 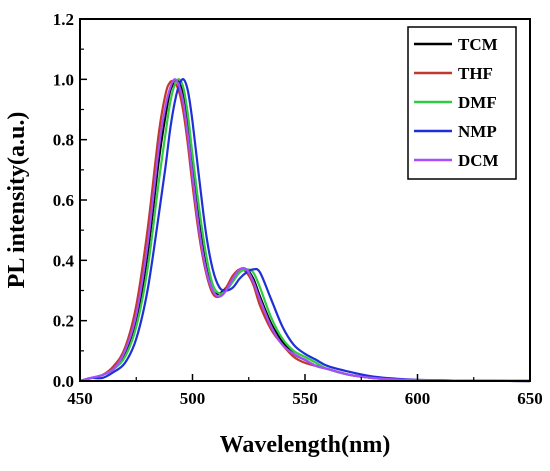 What do you see at coordinates (478, 44) in the screenshot?
I see `legend-label-tcm: TCM` at bounding box center [478, 44].